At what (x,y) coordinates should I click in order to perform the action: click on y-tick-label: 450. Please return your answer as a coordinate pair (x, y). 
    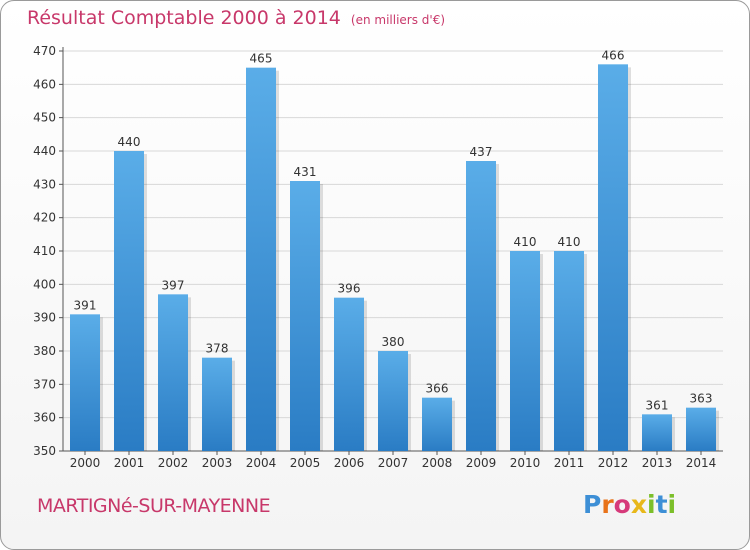
    Looking at the image, I should click on (44, 118).